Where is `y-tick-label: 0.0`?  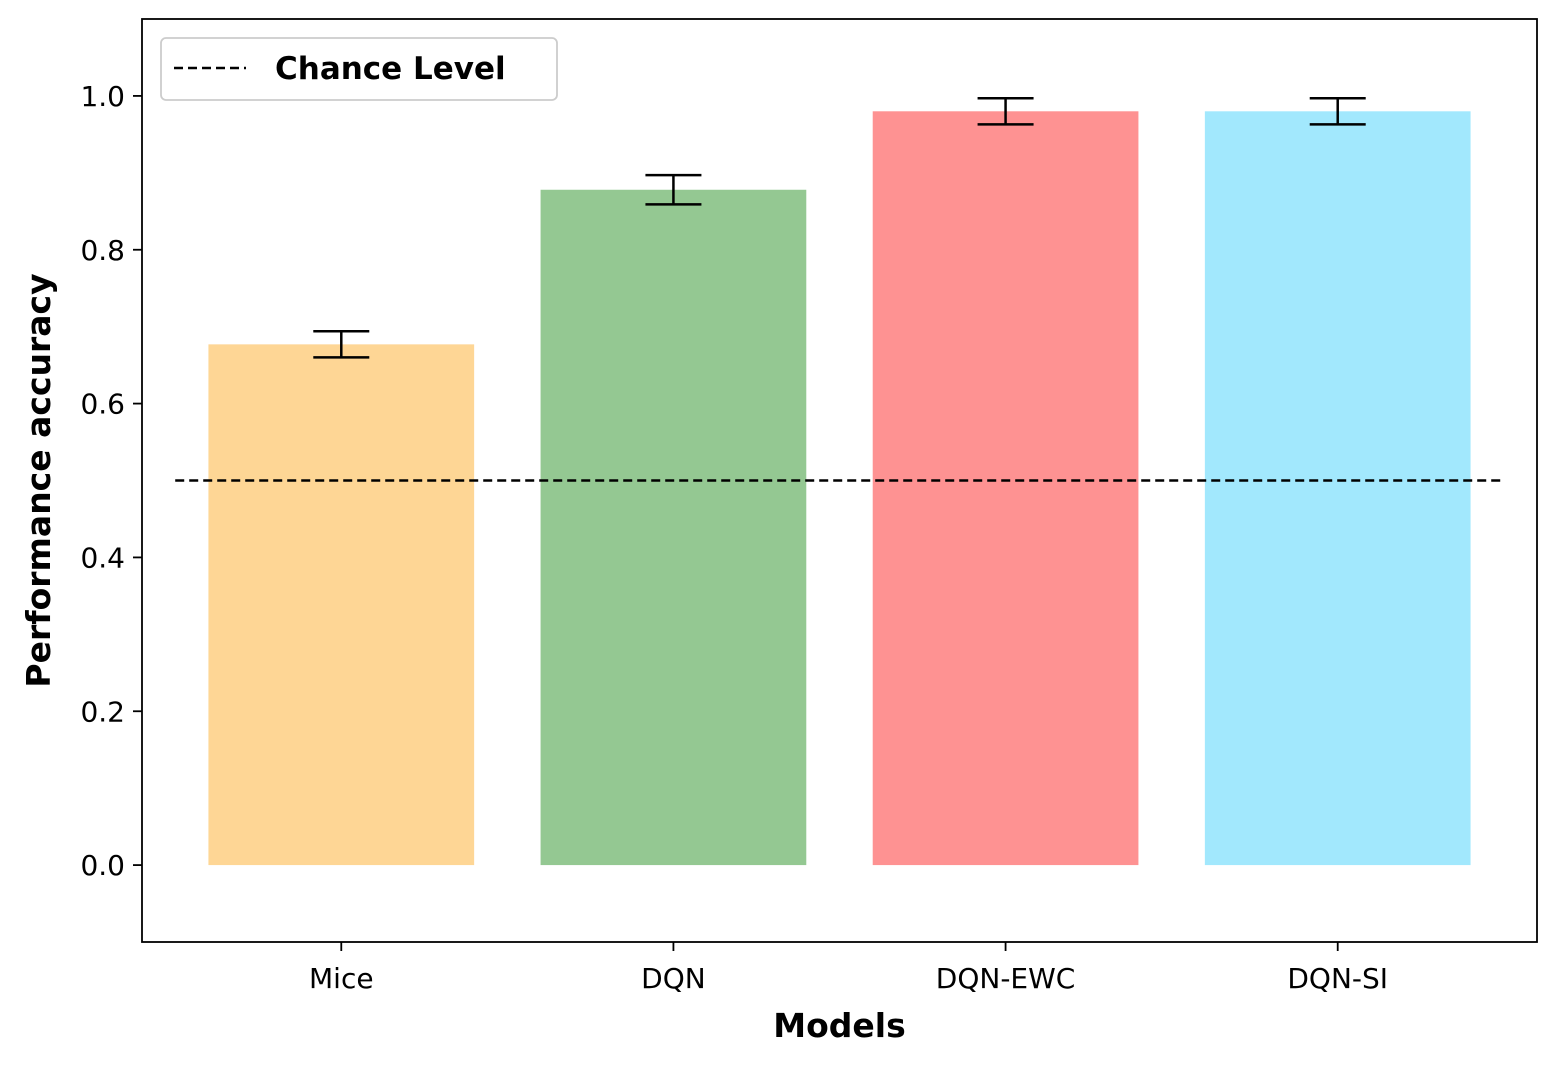
y-tick-label: 0.0 is located at coordinates (102, 865).